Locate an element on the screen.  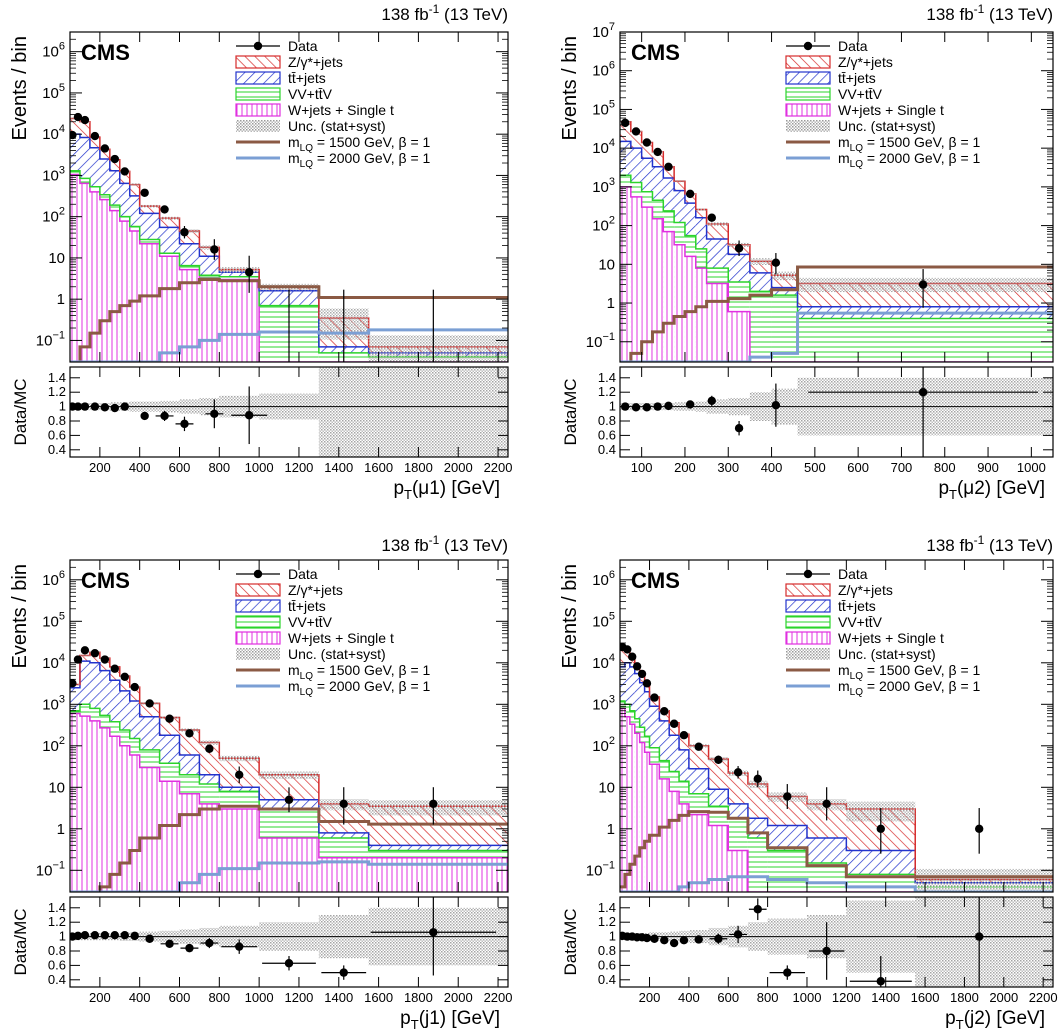
lumi-label: 138 fb-1 (13 TeV) is located at coordinates (989, 544).